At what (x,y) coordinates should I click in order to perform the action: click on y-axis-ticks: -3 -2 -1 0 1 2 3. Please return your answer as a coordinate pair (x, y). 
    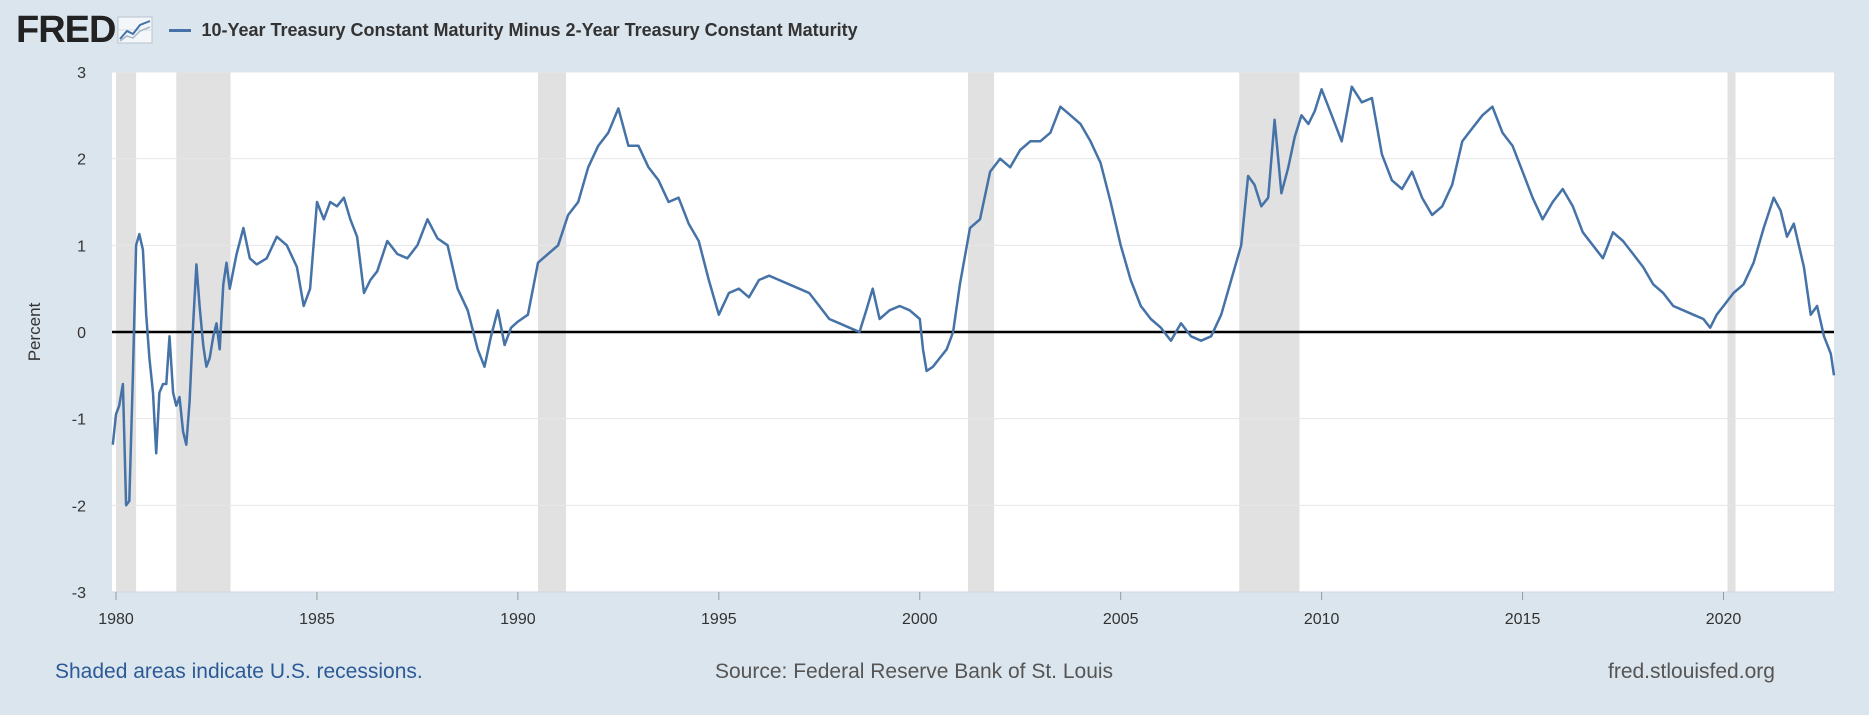
    Looking at the image, I should click on (79, 333).